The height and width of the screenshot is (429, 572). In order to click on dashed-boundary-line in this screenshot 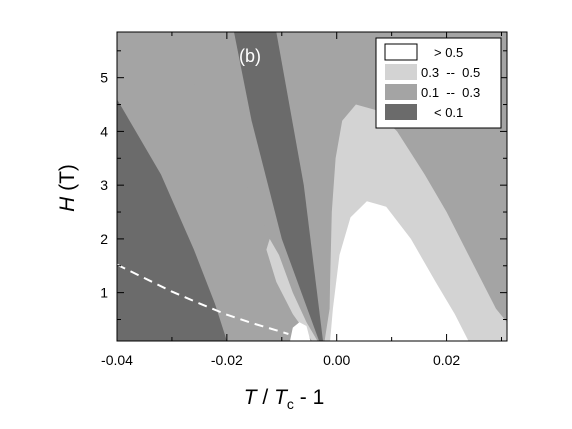, I will do `click(203, 299)`.